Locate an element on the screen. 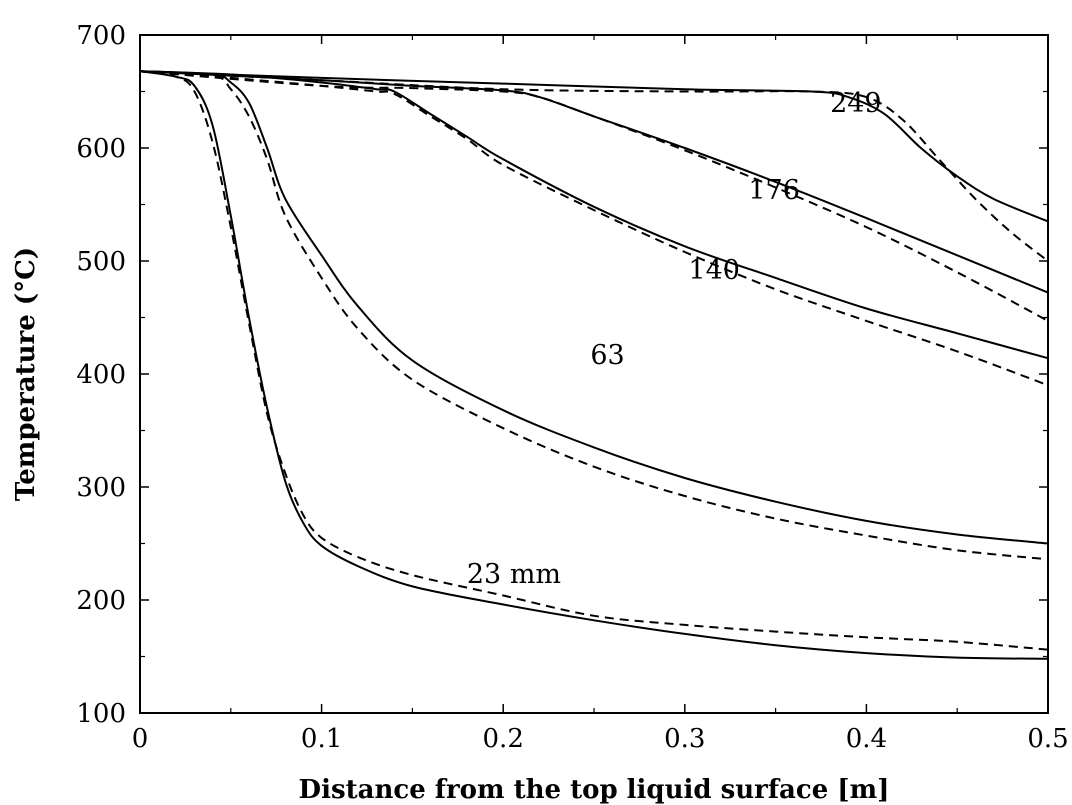 The width and height of the screenshot is (1072, 805). x-tick-label: 0.5 is located at coordinates (1047, 739).